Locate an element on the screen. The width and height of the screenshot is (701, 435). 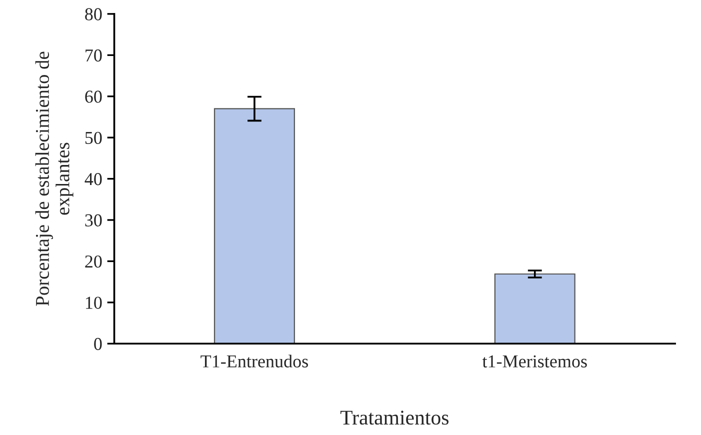
y-tick-label: 40 is located at coordinates (93, 179).